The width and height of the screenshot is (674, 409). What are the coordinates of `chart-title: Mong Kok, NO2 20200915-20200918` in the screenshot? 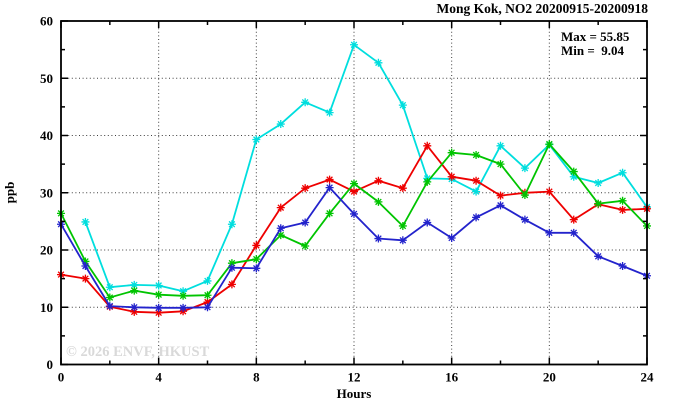 It's located at (542, 8).